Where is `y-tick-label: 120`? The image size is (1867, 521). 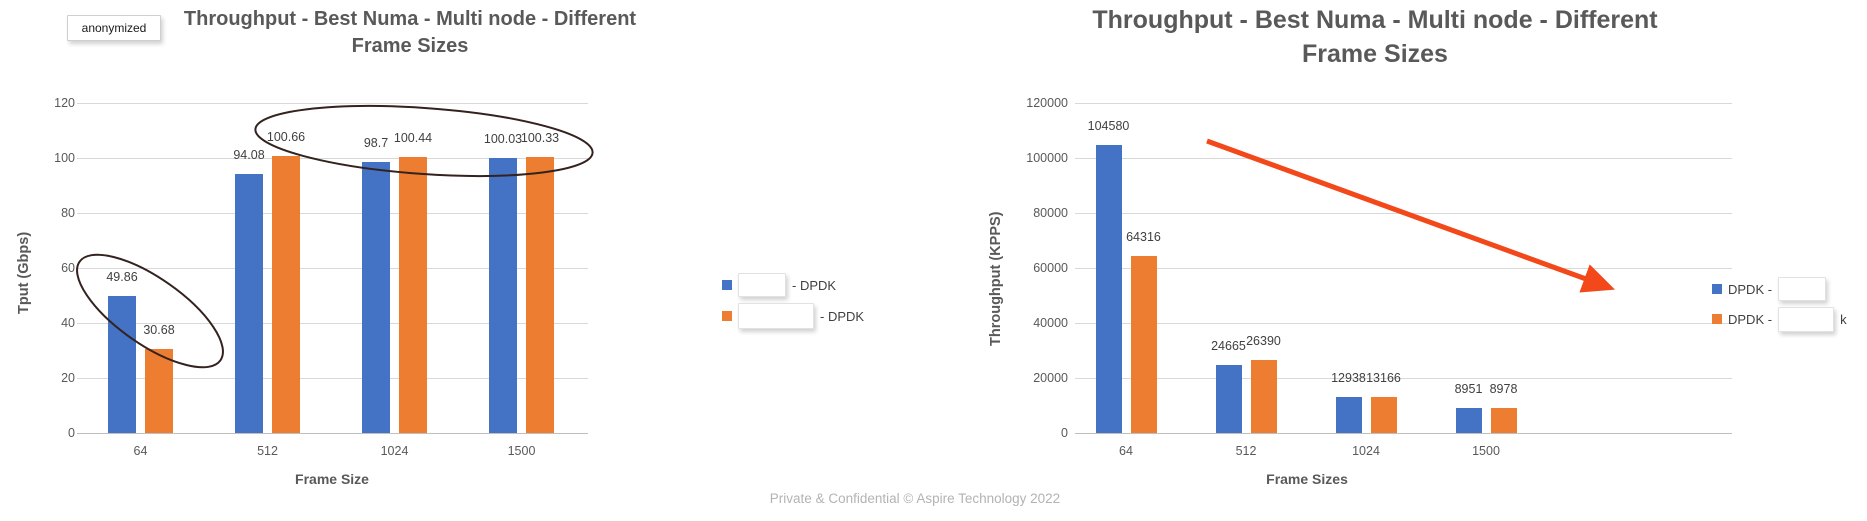
y-tick-label: 120 is located at coordinates (64, 103).